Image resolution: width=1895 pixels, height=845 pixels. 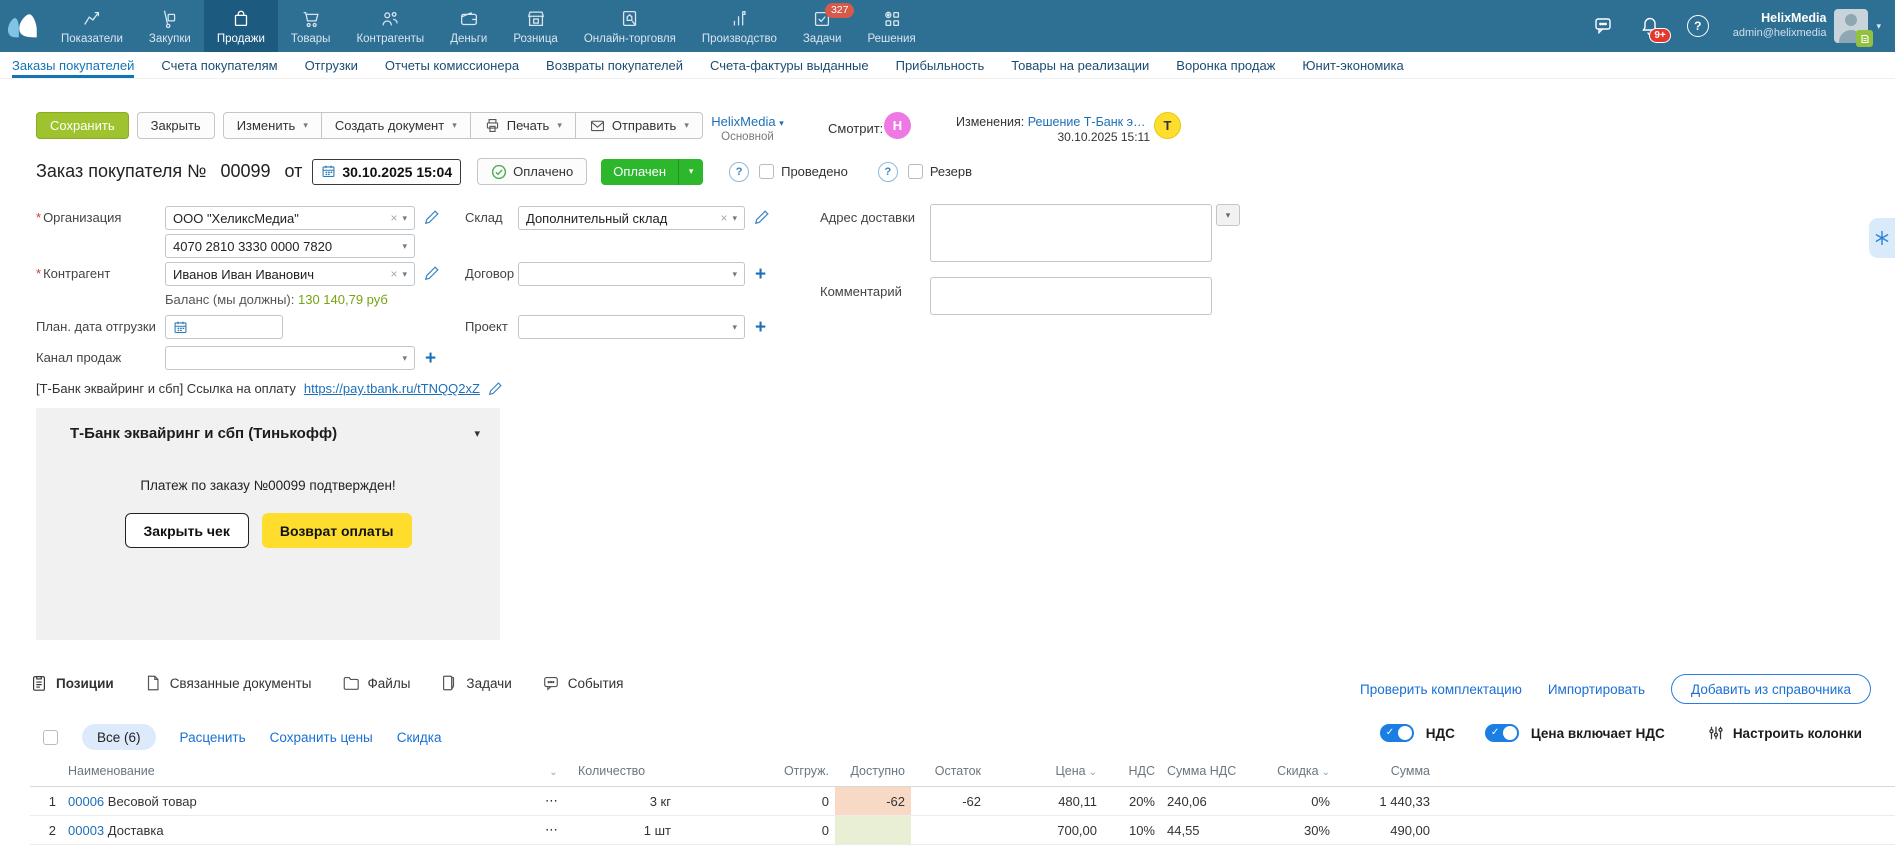 I want to click on help-conducted-icon: ?, so click(x=739, y=171).